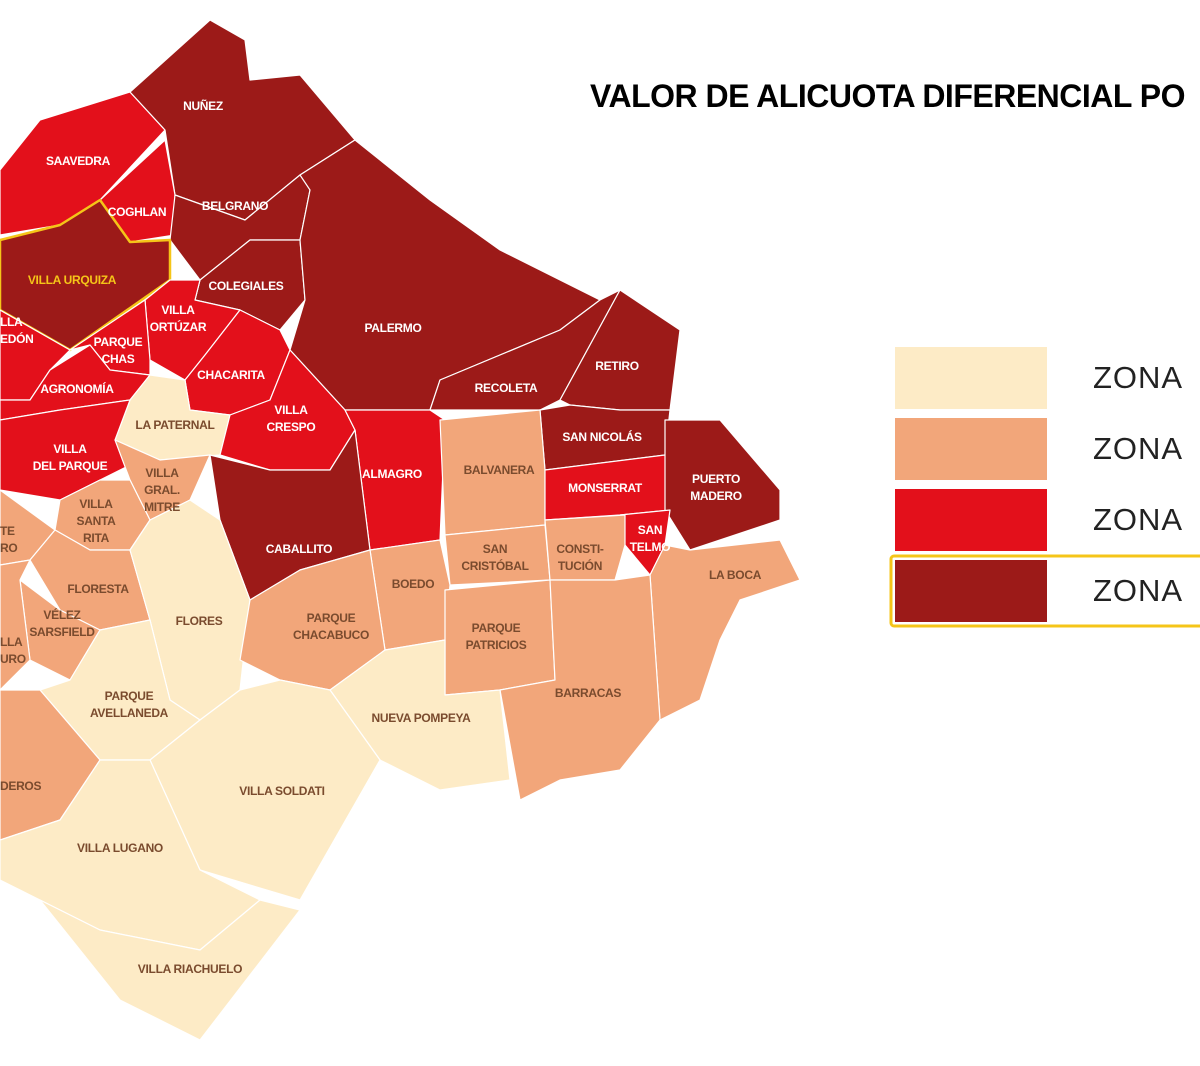 The image size is (1200, 1066). Describe the element at coordinates (61, 614) in the screenshot. I see `neighborhood-label: VÉLEZ` at that location.